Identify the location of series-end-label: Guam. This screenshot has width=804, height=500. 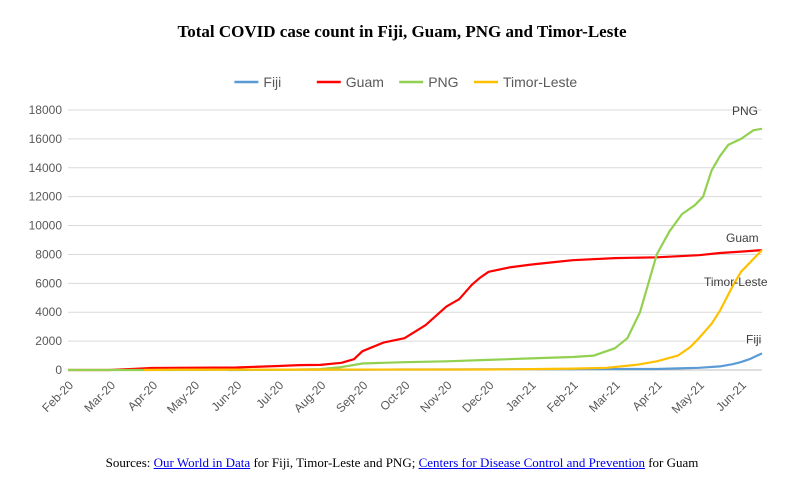
(742, 238).